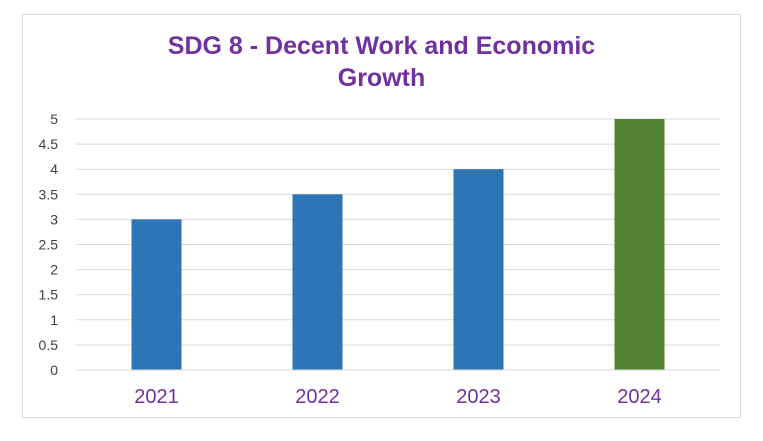 The width and height of the screenshot is (763, 441). What do you see at coordinates (54, 320) in the screenshot?
I see `y-tick-label: 1` at bounding box center [54, 320].